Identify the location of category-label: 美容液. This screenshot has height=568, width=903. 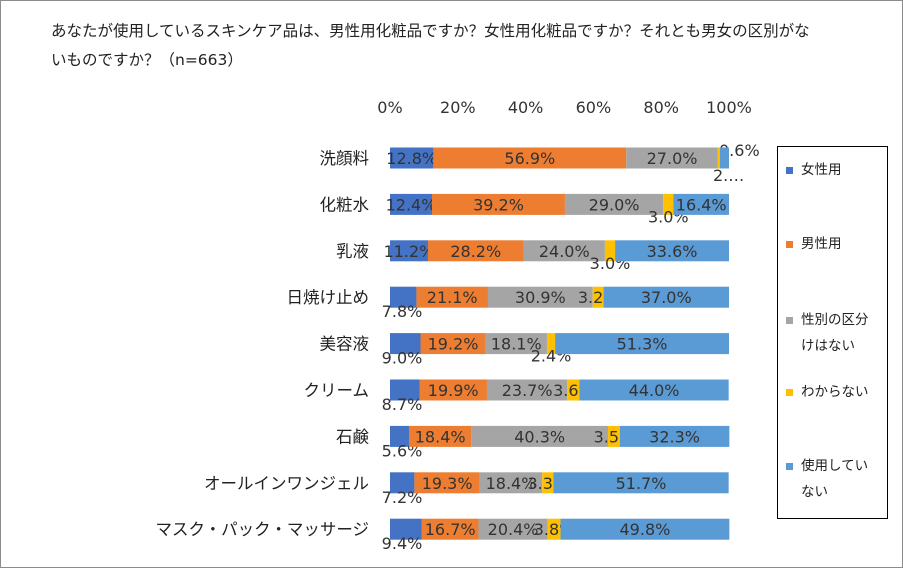
(345, 344).